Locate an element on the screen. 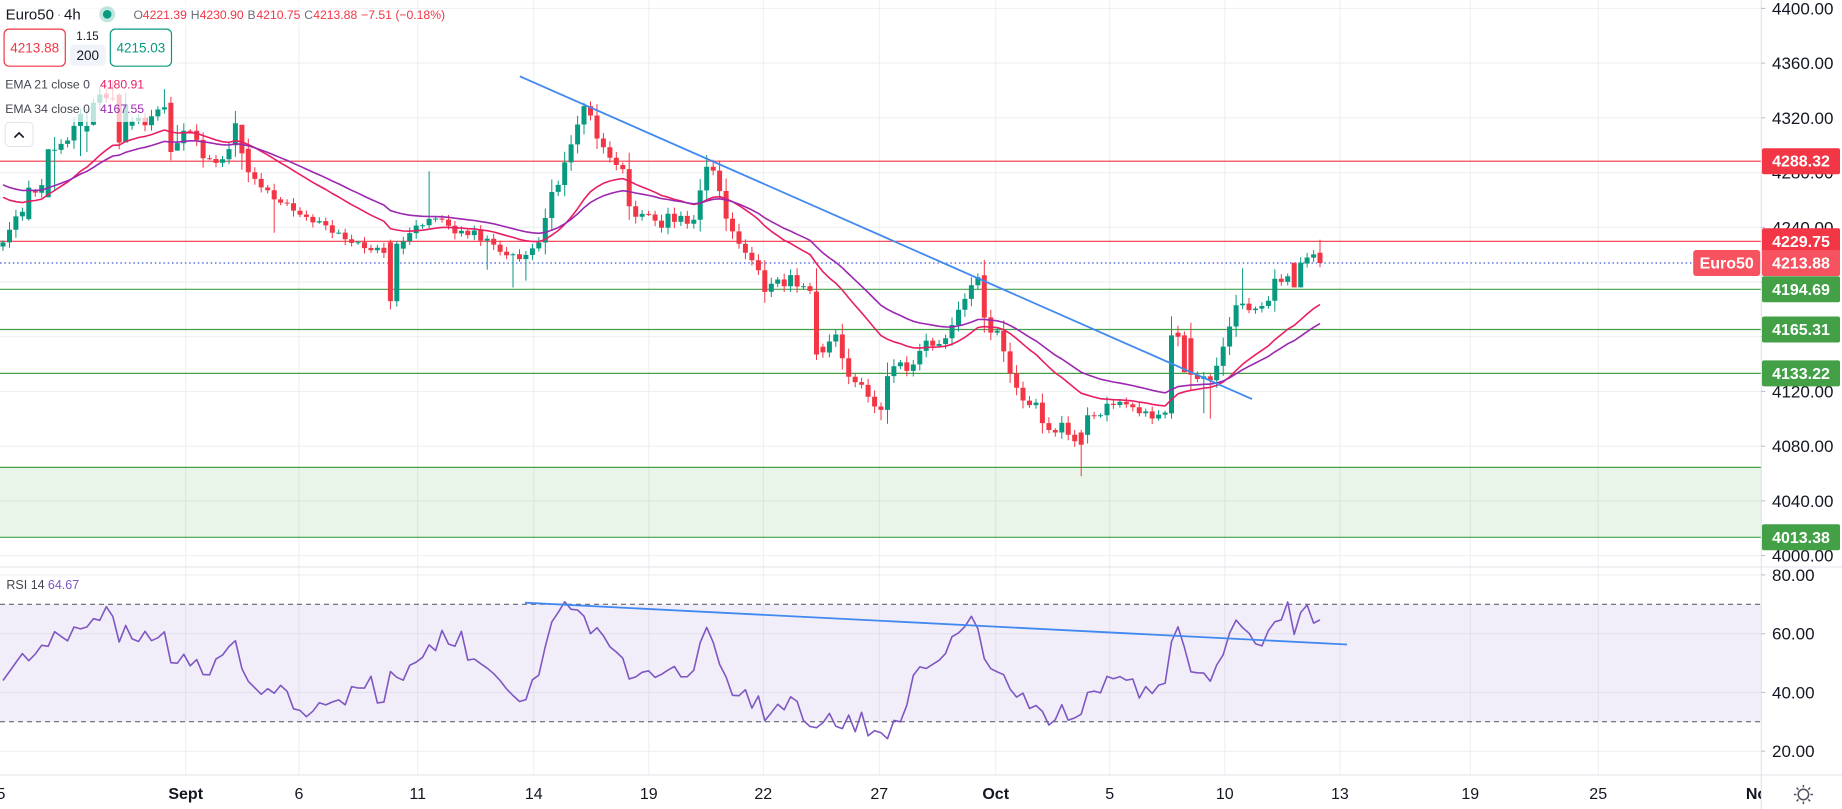 This screenshot has height=809, width=1842. svg-text: 4165.31 is located at coordinates (1801, 330).